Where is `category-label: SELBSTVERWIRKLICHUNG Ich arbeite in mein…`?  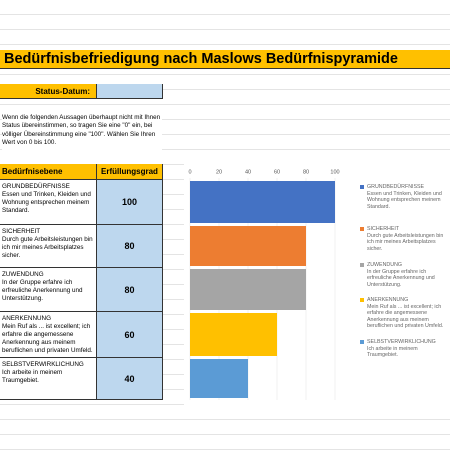 category-label: SELBSTVERWIRKLICHUNG Ich arbeite in mein… is located at coordinates (48, 379).